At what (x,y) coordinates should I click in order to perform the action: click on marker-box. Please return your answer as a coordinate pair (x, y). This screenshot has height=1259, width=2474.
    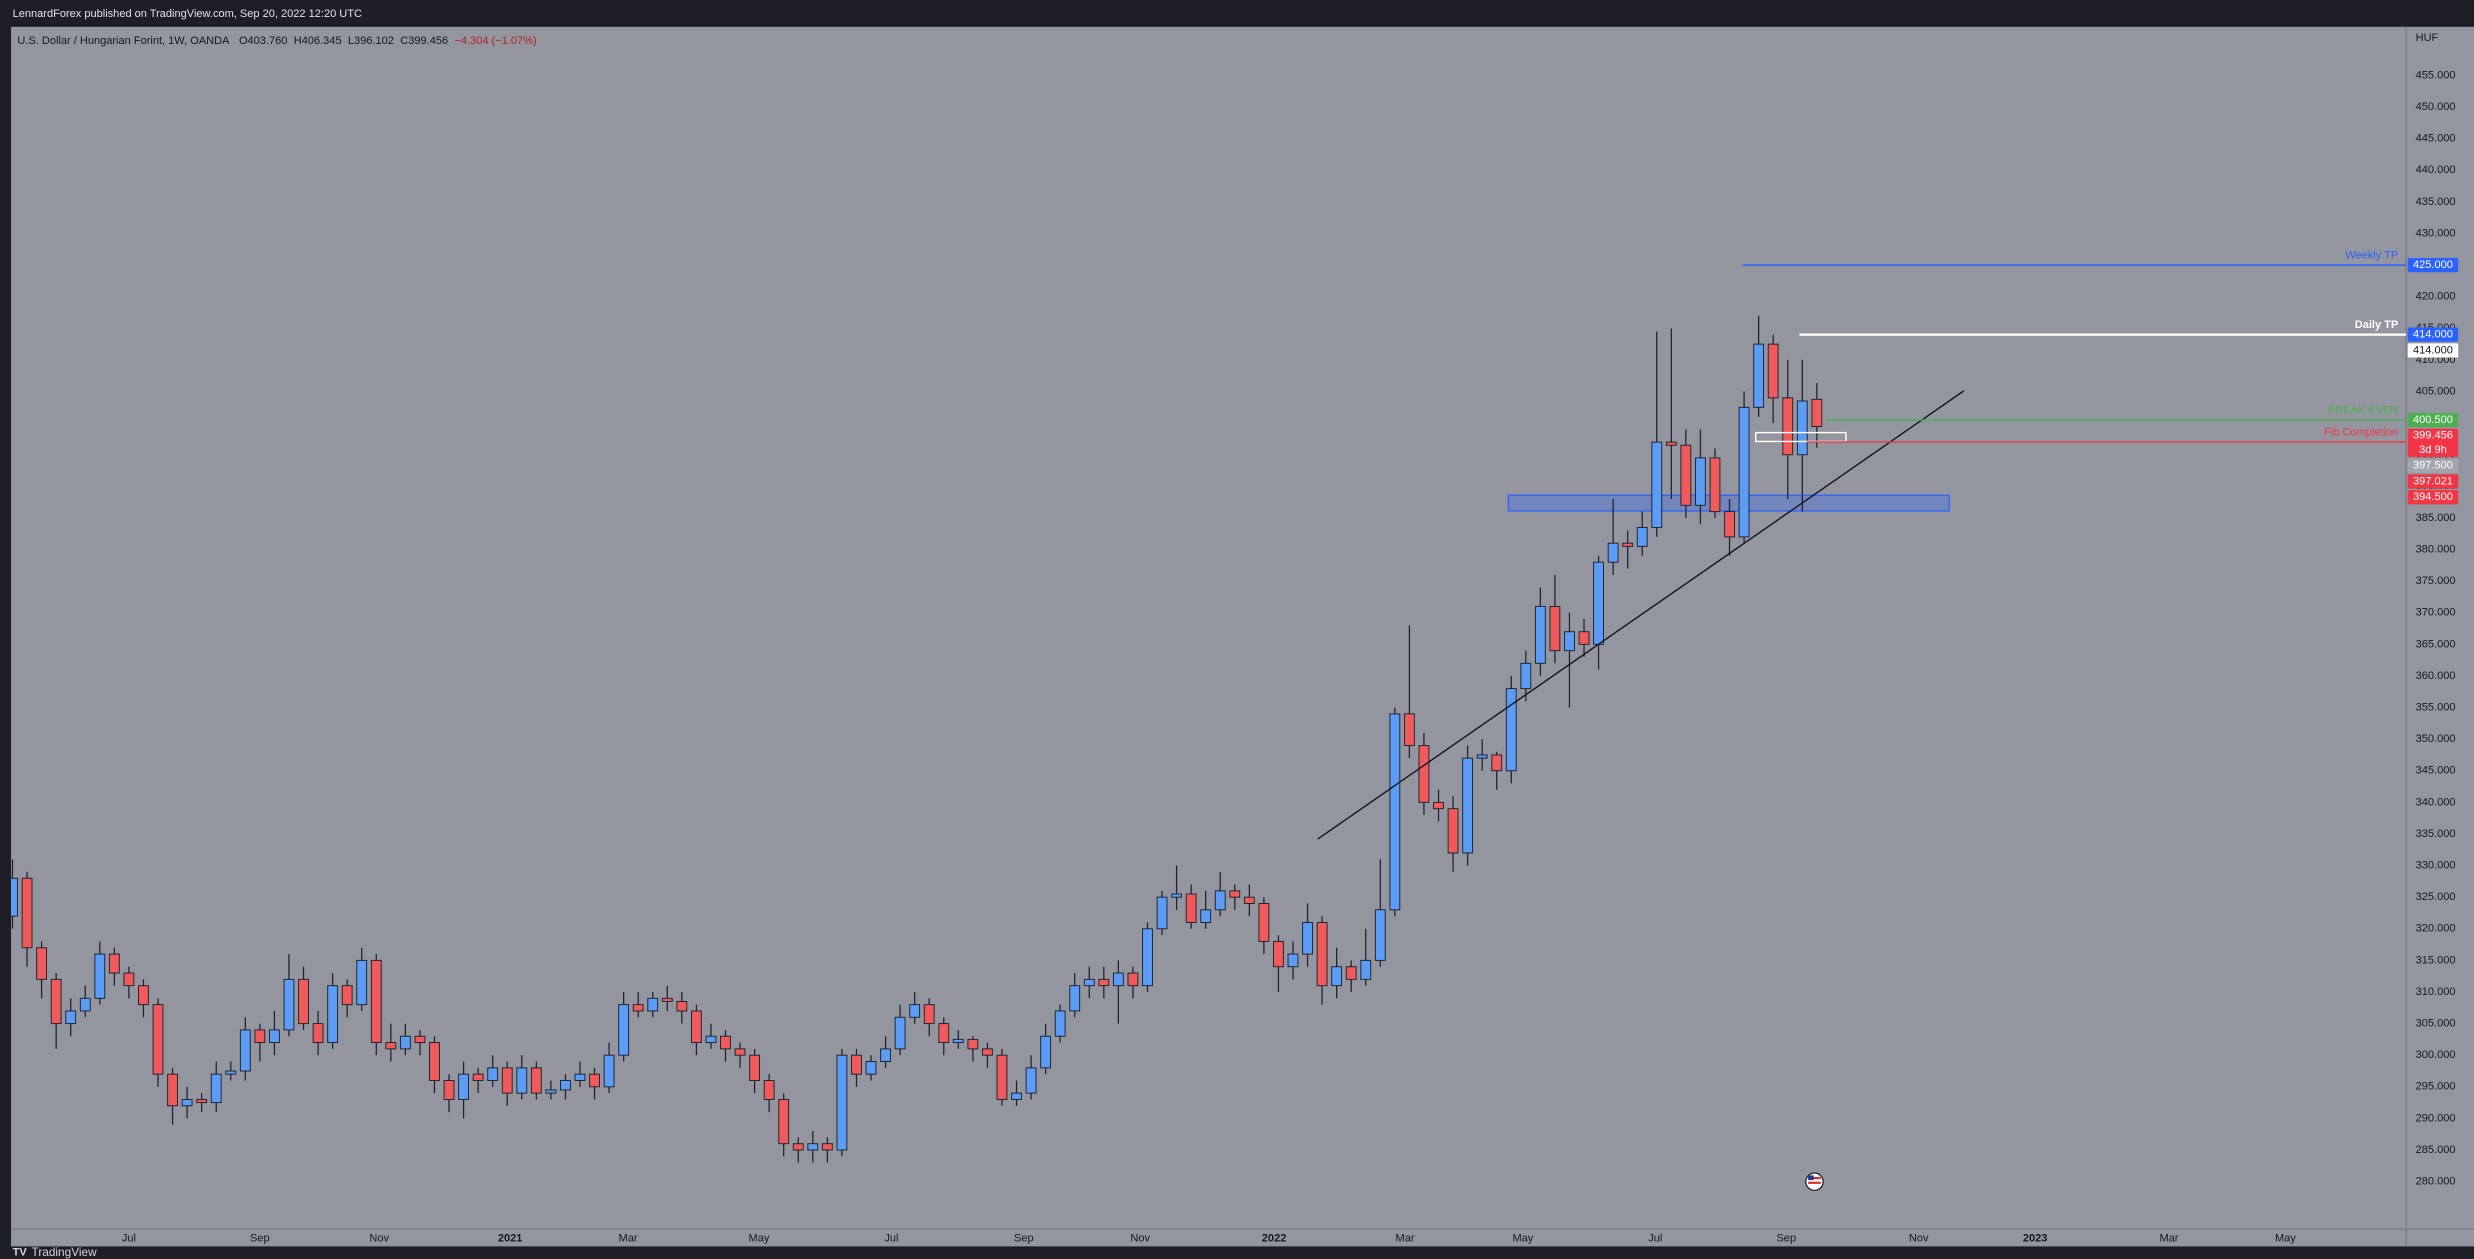
    Looking at the image, I should click on (1801, 437).